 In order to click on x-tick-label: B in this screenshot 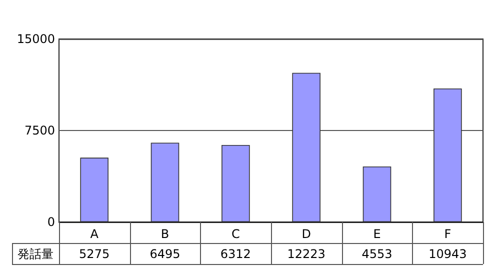, I will do `click(165, 234)`.